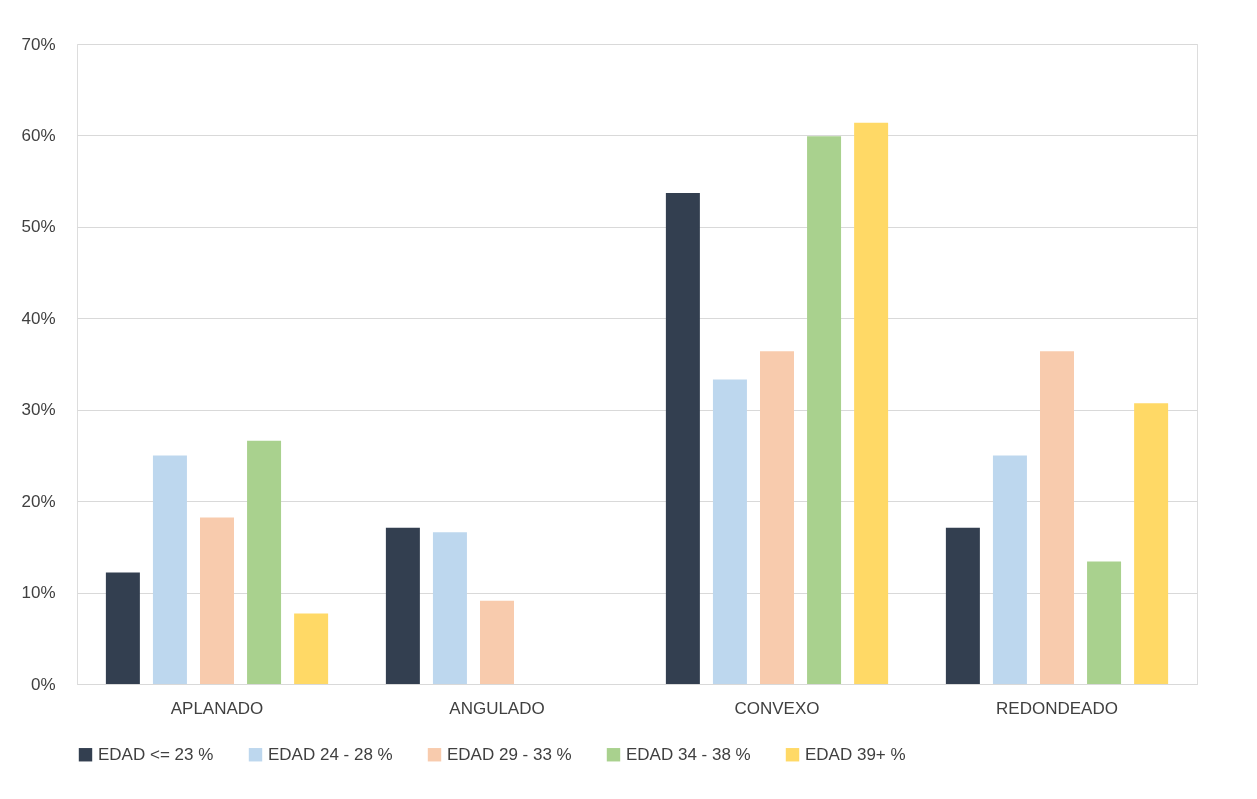 Image resolution: width=1257 pixels, height=799 pixels. What do you see at coordinates (855, 754) in the screenshot?
I see `legend-label: EDAD 39+ %` at bounding box center [855, 754].